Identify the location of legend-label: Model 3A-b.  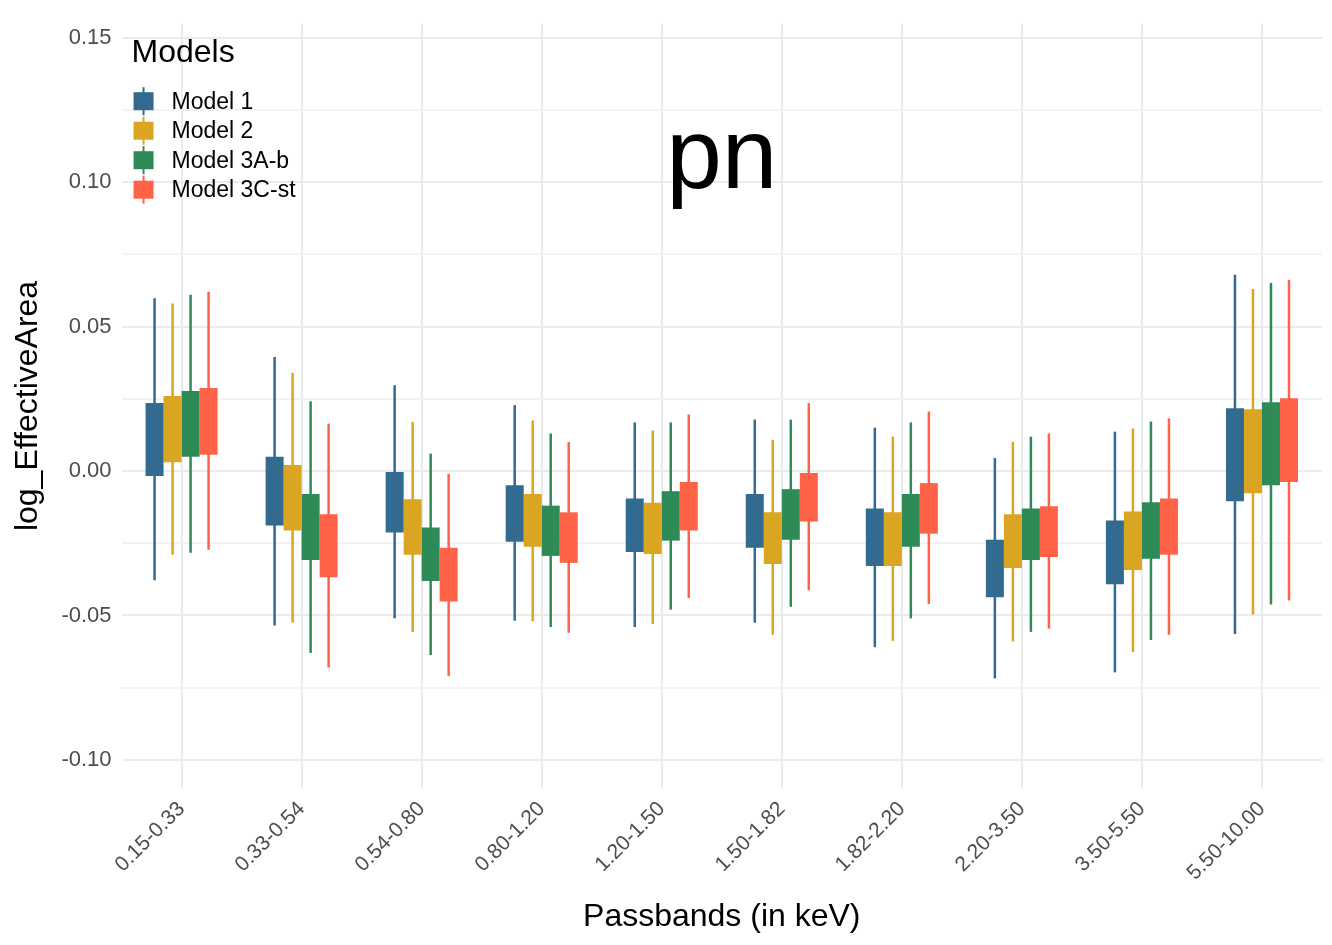
(230, 159).